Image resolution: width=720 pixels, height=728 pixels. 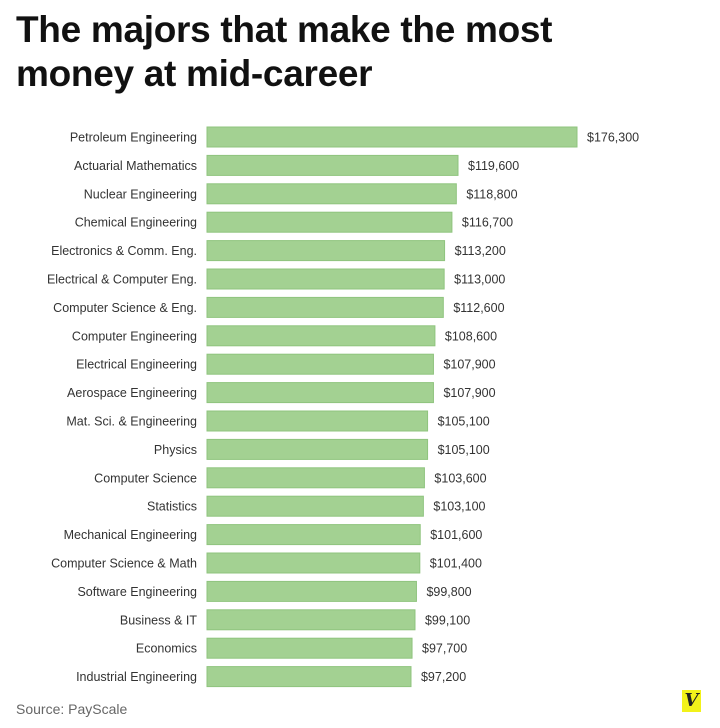 What do you see at coordinates (478, 308) in the screenshot?
I see `data-label: $112,600` at bounding box center [478, 308].